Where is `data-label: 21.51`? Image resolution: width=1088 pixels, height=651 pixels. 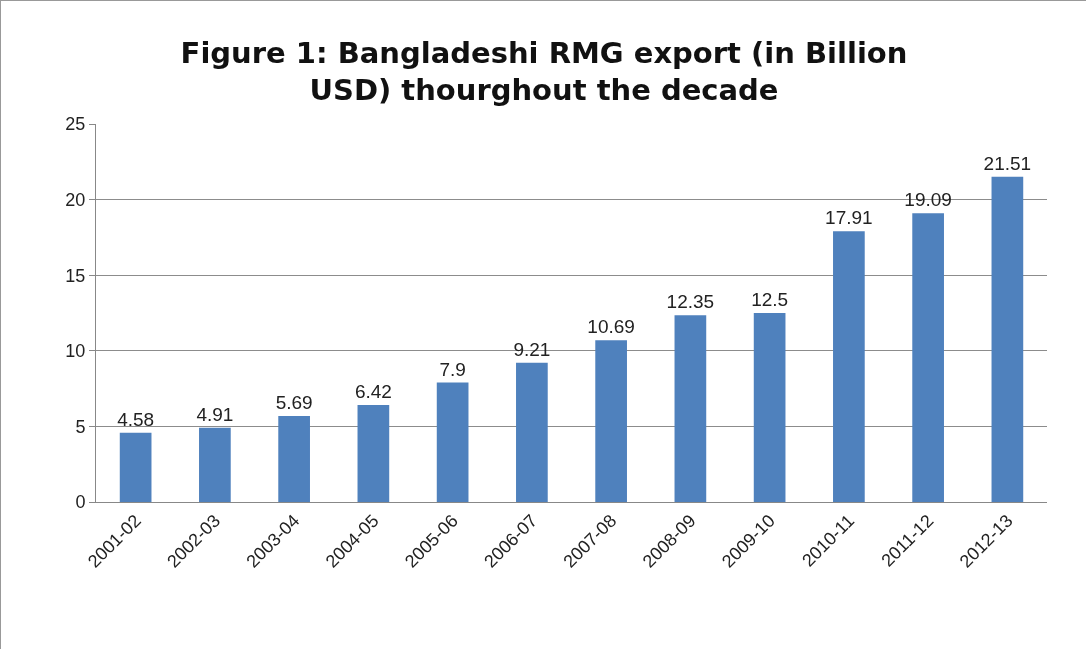
data-label: 21.51 is located at coordinates (1007, 163).